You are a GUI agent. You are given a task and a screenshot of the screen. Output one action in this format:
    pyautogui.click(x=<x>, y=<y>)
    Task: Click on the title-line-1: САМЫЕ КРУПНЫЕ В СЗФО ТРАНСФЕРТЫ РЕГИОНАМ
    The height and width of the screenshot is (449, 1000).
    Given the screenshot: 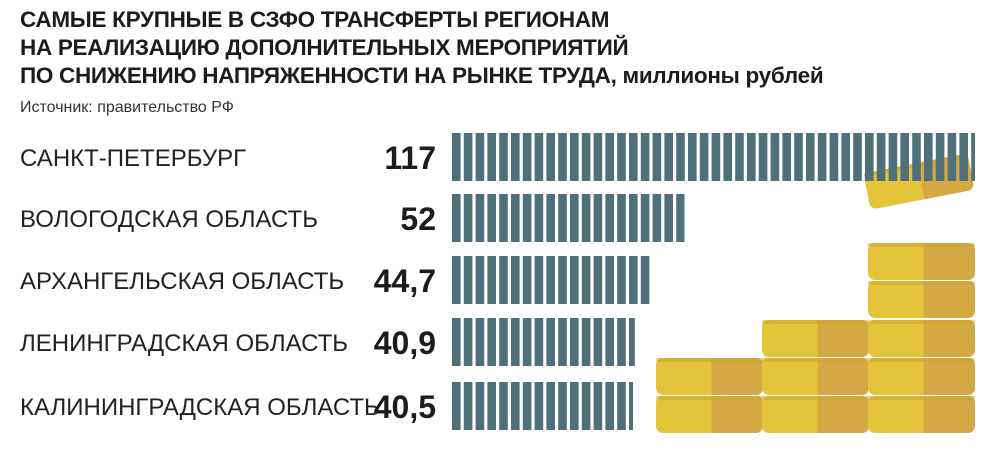 What is the action you would take?
    pyautogui.click(x=315, y=19)
    